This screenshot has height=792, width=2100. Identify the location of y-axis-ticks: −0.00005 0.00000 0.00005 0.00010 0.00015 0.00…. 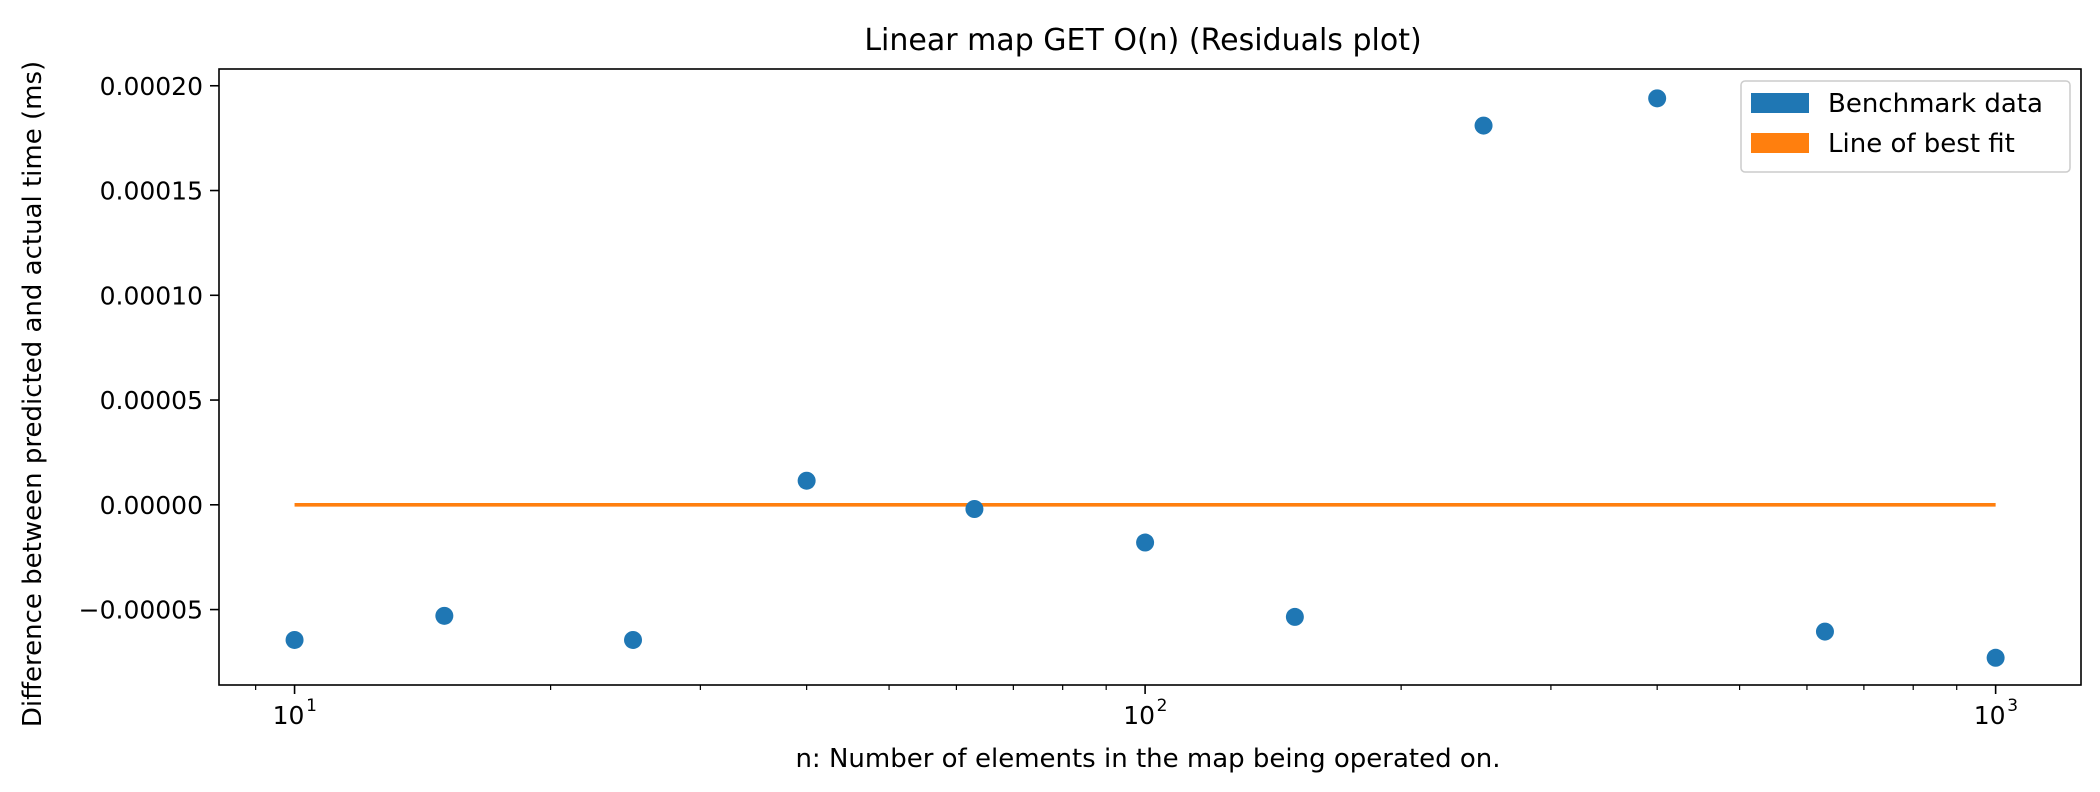
(149, 348).